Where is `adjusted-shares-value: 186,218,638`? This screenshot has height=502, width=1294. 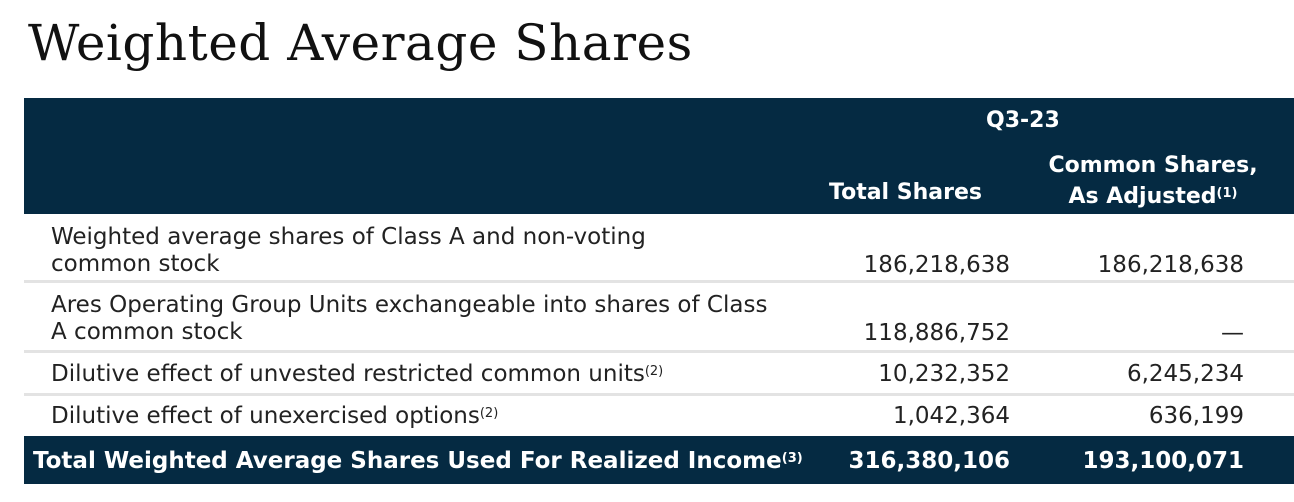 adjusted-shares-value: 186,218,638 is located at coordinates (1170, 265).